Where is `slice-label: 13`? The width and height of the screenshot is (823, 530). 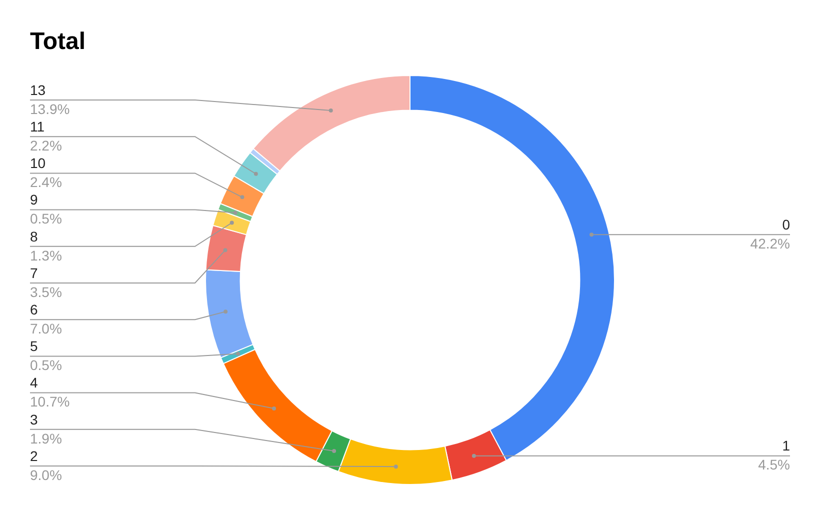
slice-label: 13 is located at coordinates (38, 90).